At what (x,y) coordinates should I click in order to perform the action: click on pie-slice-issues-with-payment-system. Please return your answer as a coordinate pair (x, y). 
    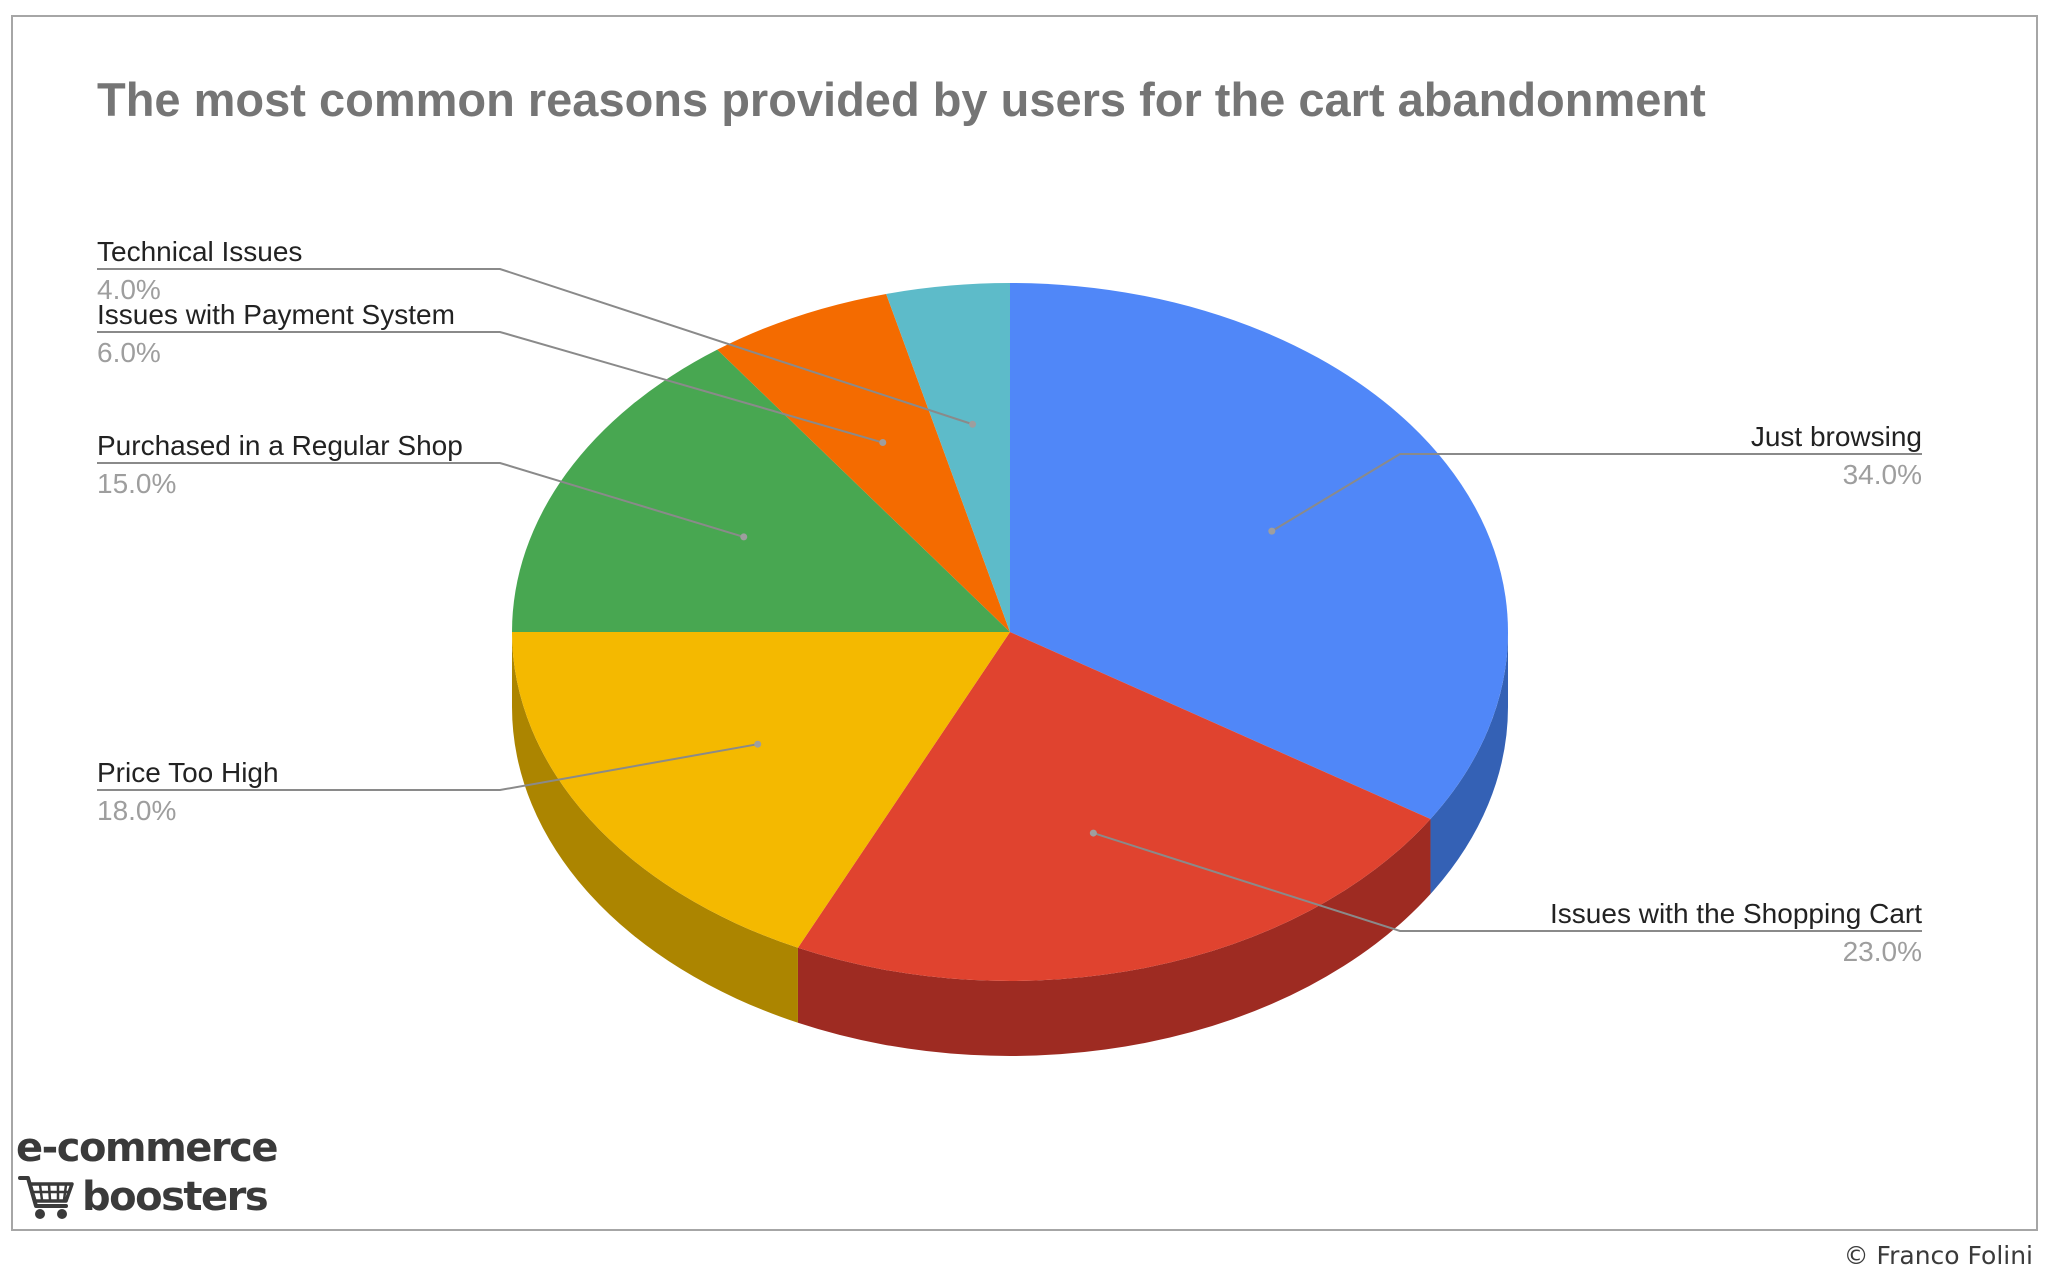
    Looking at the image, I should click on (863, 462).